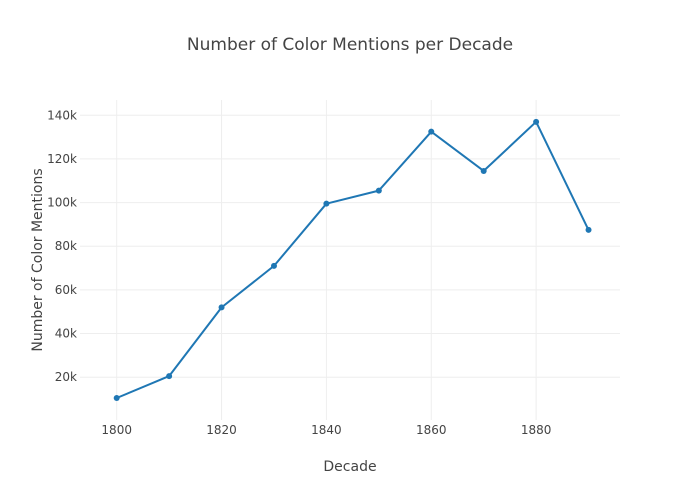 The image size is (700, 500). I want to click on y-tick-label: 100k, so click(62, 203).